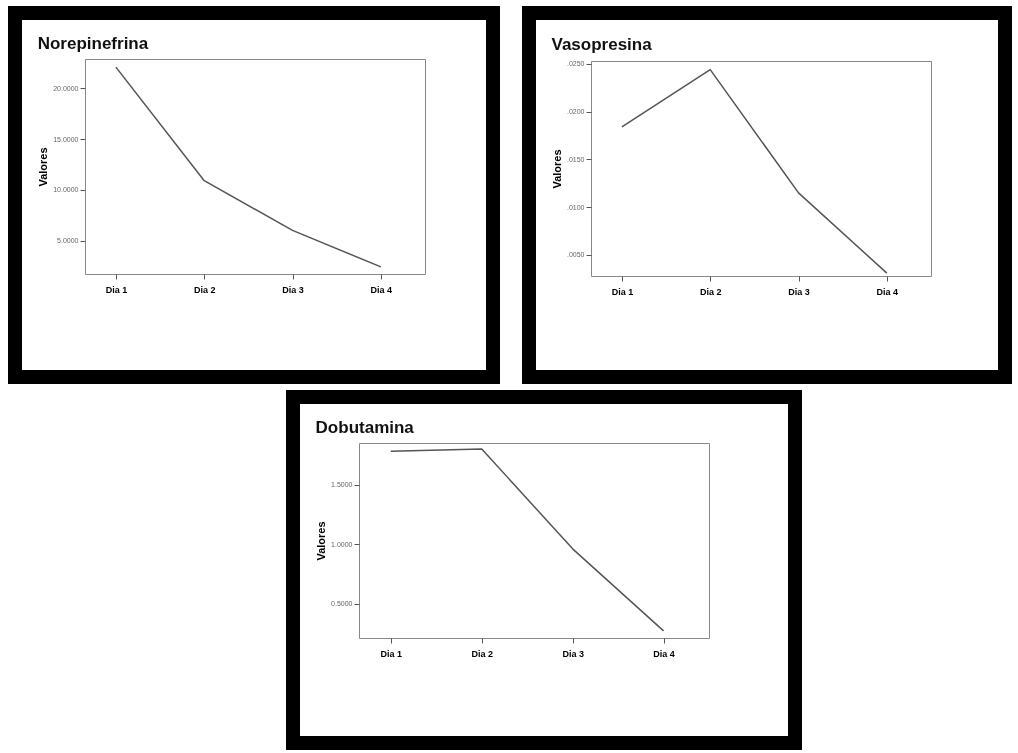 The height and width of the screenshot is (753, 1018). Describe the element at coordinates (93, 43) in the screenshot. I see `chart-title: Norepinefrina` at that location.